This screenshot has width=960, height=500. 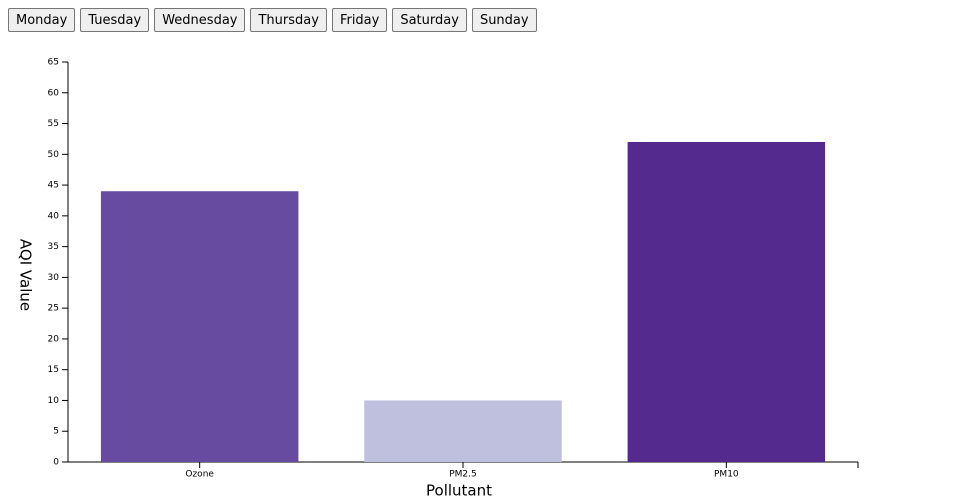 I want to click on day-button: Friday, so click(x=359, y=20).